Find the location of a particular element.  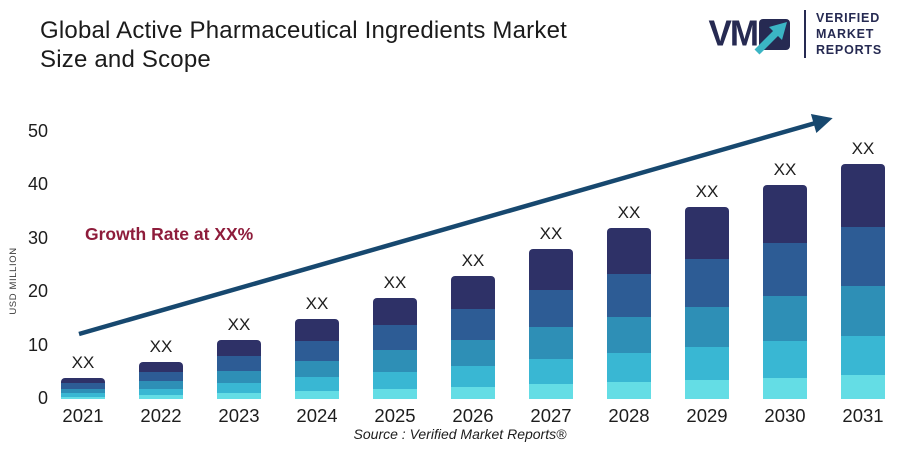

bar-2027 is located at coordinates (551, 324).